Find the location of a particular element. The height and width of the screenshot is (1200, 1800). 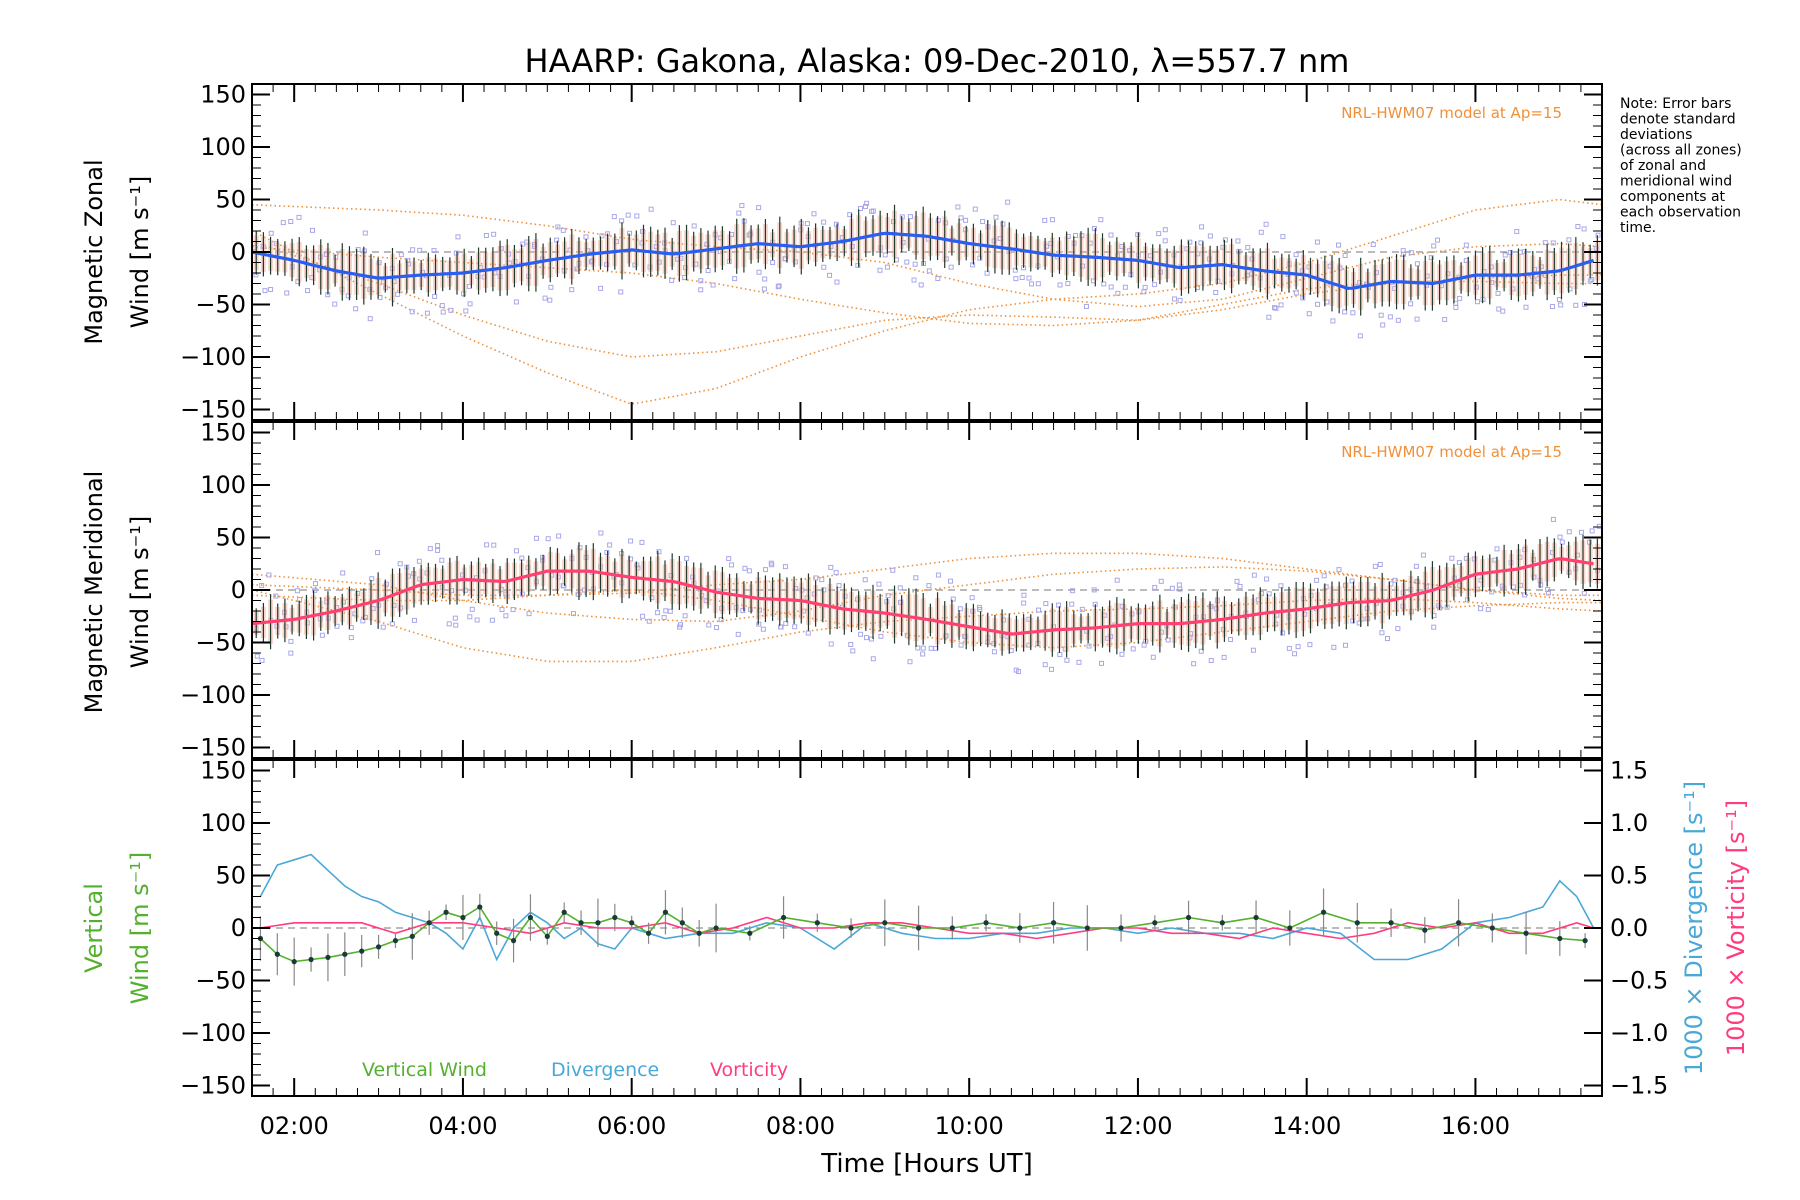

zonal-plot-area is located at coordinates (927, 301).